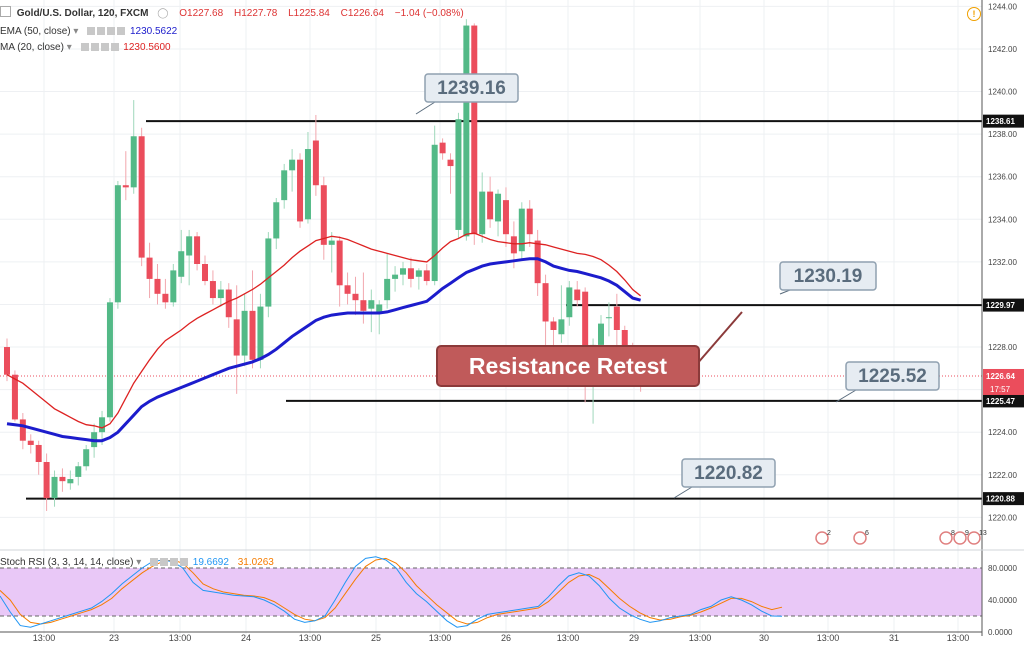 This screenshot has width=1024, height=646. Describe the element at coordinates (892, 376) in the screenshot. I see `callout-text: 1225.52` at that location.